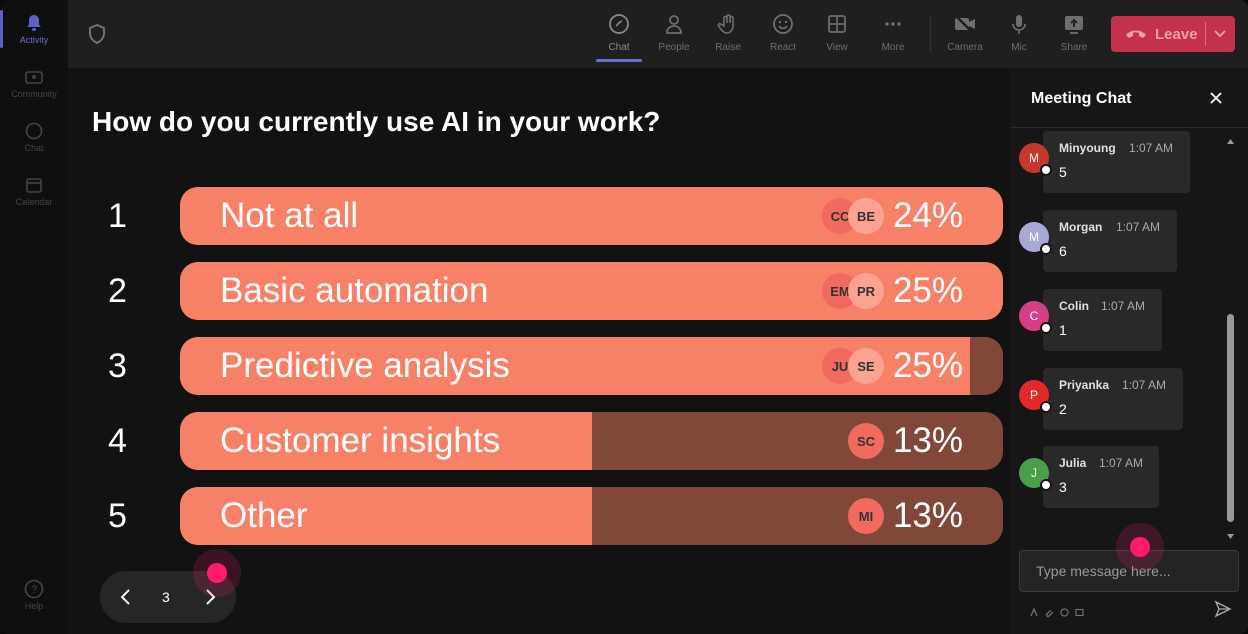 This screenshot has width=1248, height=634. Describe the element at coordinates (1033, 395) in the screenshot. I see `avatar-initial: P` at that location.